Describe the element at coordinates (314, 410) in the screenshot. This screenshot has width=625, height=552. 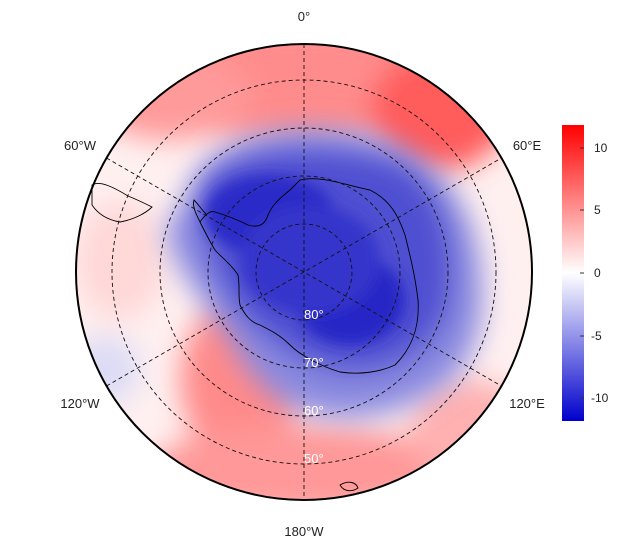
I see `lat-label-60: 60°` at that location.